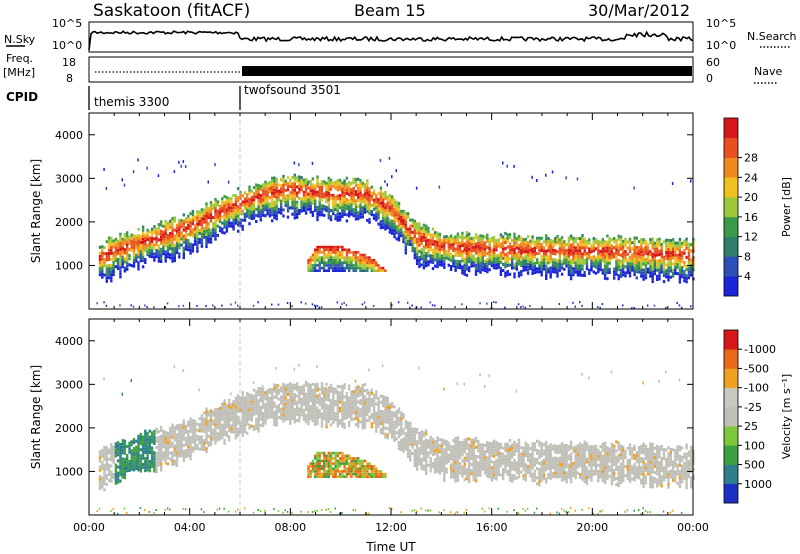 This screenshot has width=800, height=554. Describe the element at coordinates (36, 211) in the screenshot. I see `power-ylabel: Slant Range [km]` at that location.